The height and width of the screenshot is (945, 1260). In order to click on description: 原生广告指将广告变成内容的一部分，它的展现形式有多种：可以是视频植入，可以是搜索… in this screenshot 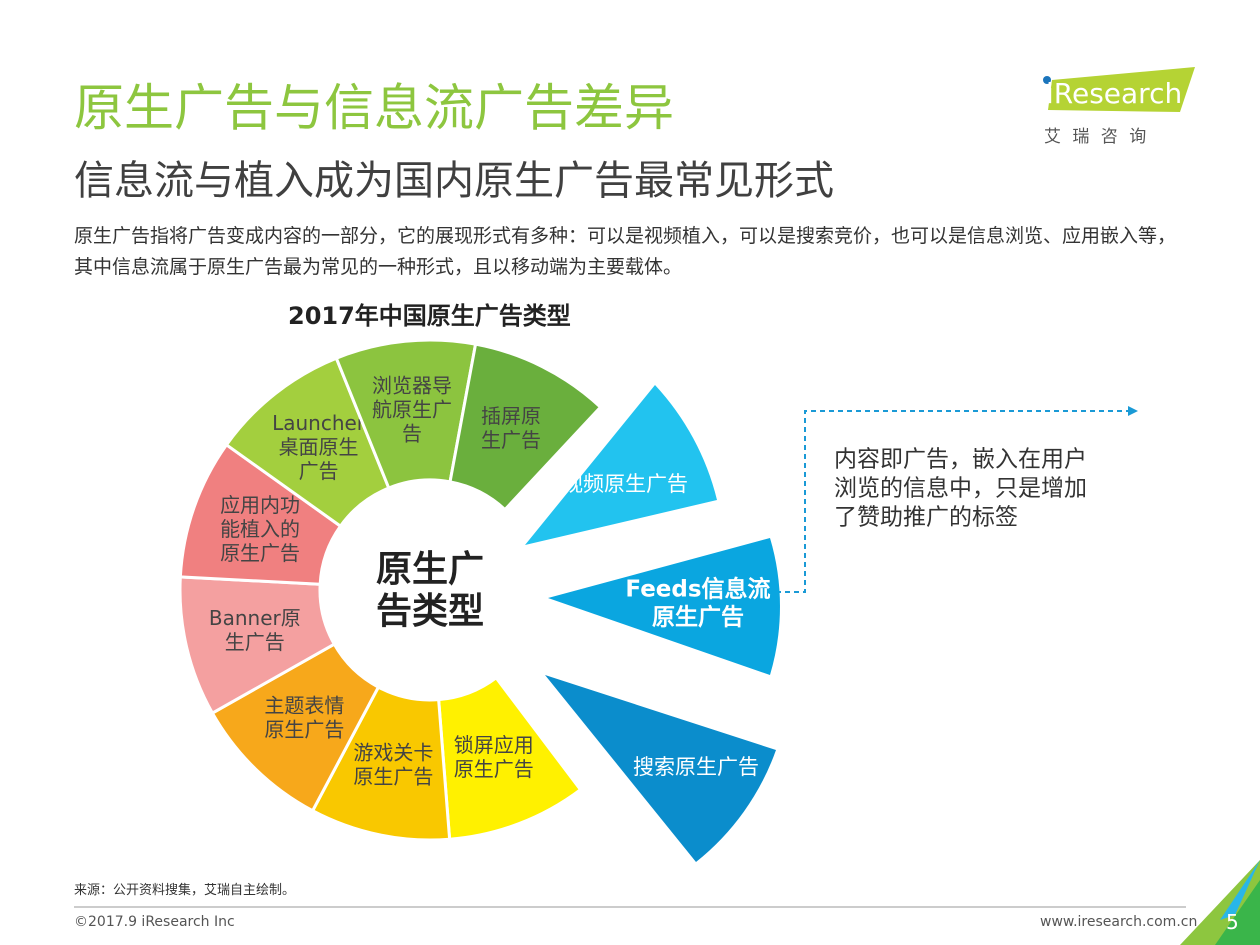, I will do `click(625, 251)`.